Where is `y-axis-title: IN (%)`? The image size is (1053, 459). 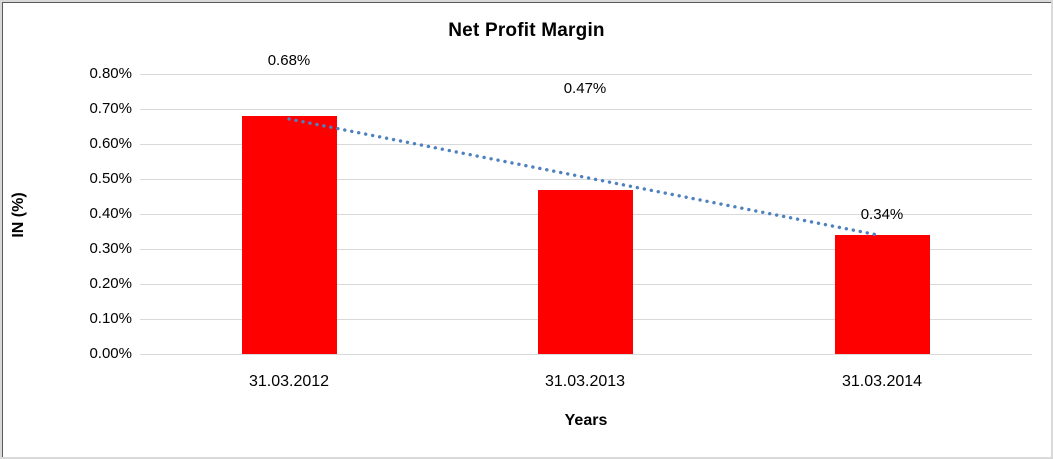
y-axis-title: IN (%) is located at coordinates (18, 215).